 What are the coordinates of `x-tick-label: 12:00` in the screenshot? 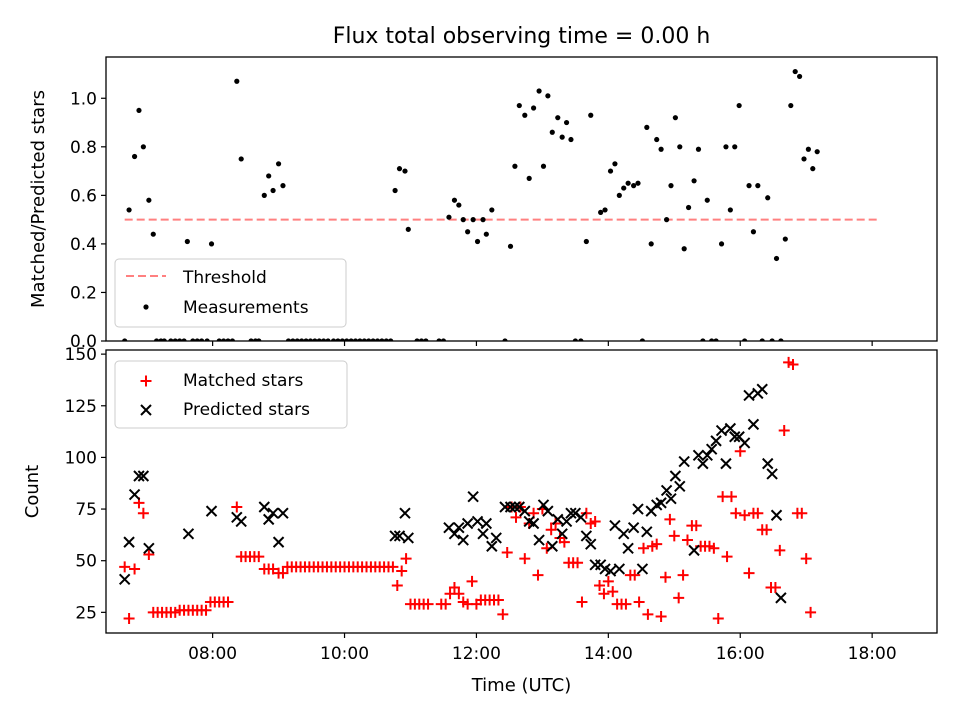 It's located at (476, 654).